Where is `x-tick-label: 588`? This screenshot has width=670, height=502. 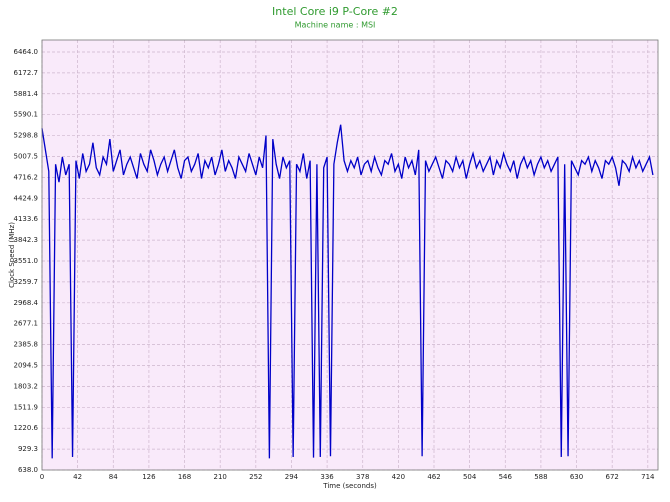
x-tick-label: 588 is located at coordinates (540, 477).